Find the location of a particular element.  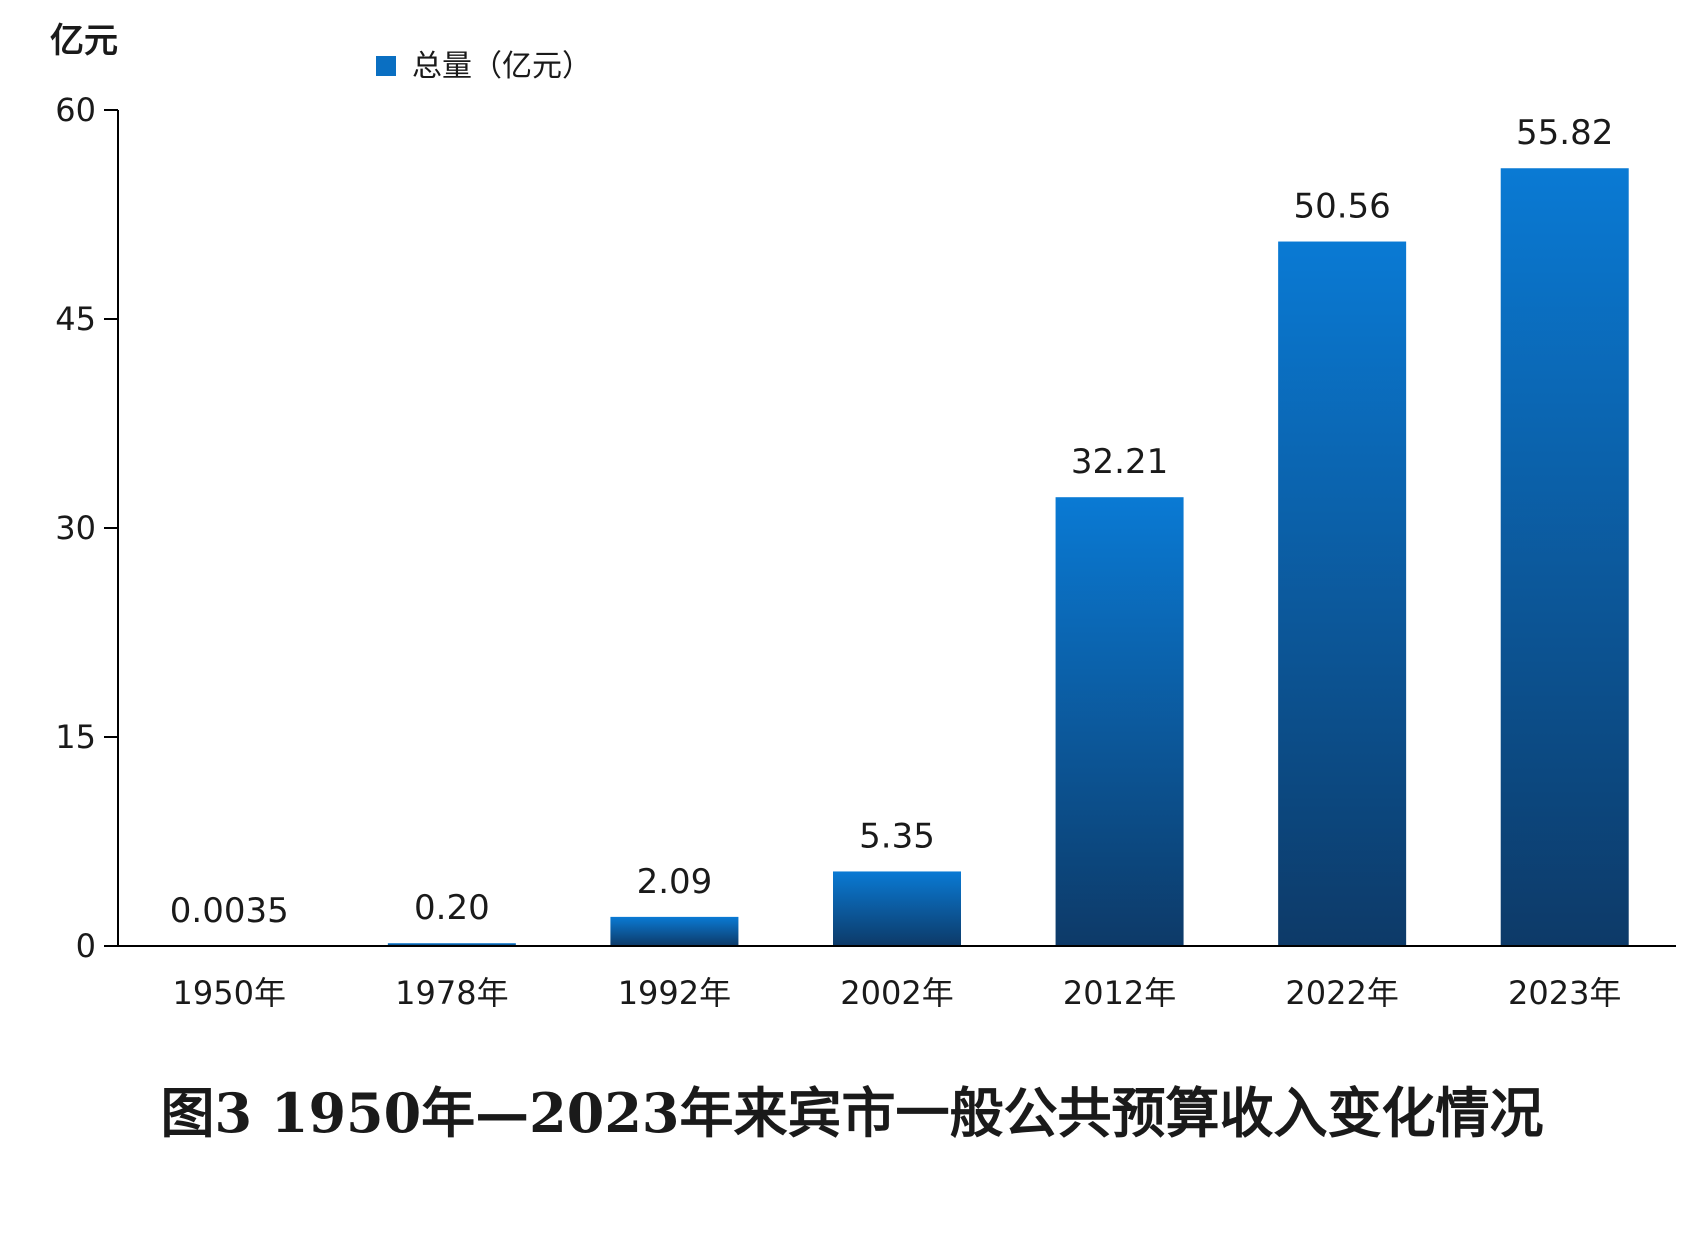

x-category-label: 2023年 is located at coordinates (1564, 993).